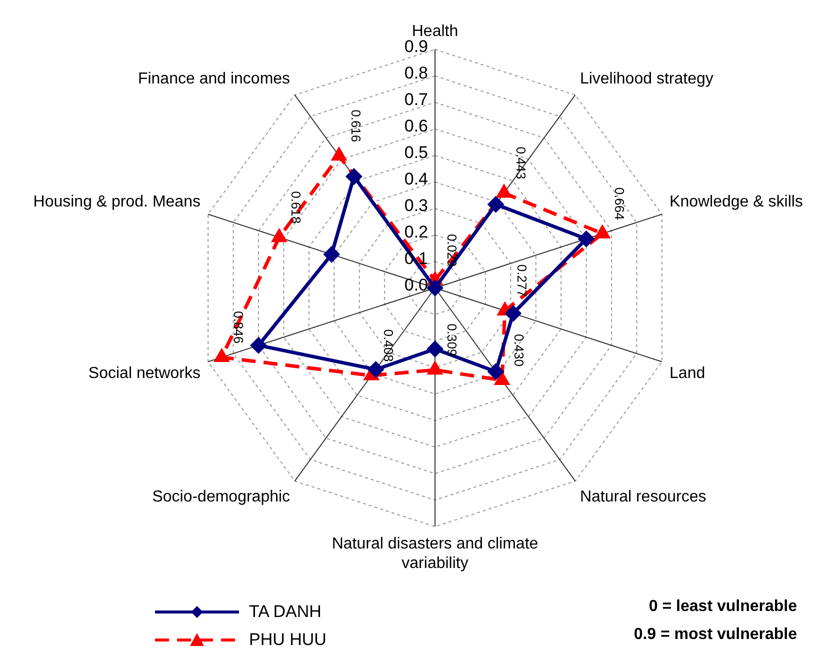  I want to click on data-label: 0.443, so click(520, 163).